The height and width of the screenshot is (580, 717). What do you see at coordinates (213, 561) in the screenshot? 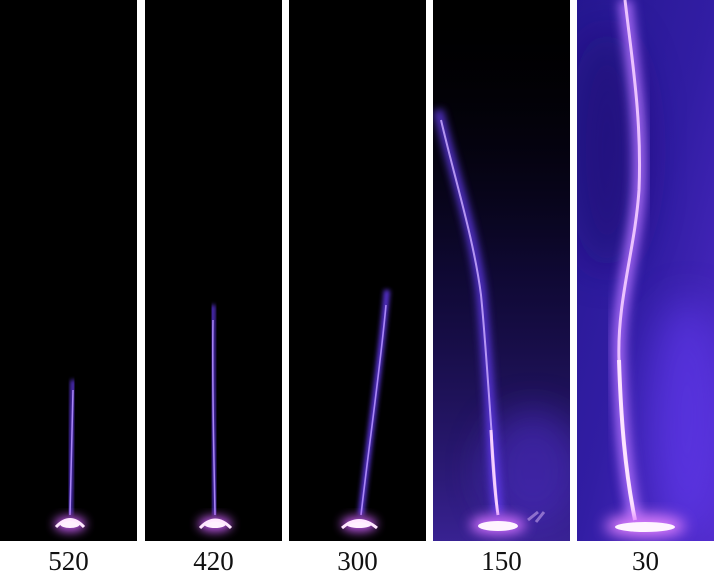
I see `panel-label-2: 420` at bounding box center [213, 561].